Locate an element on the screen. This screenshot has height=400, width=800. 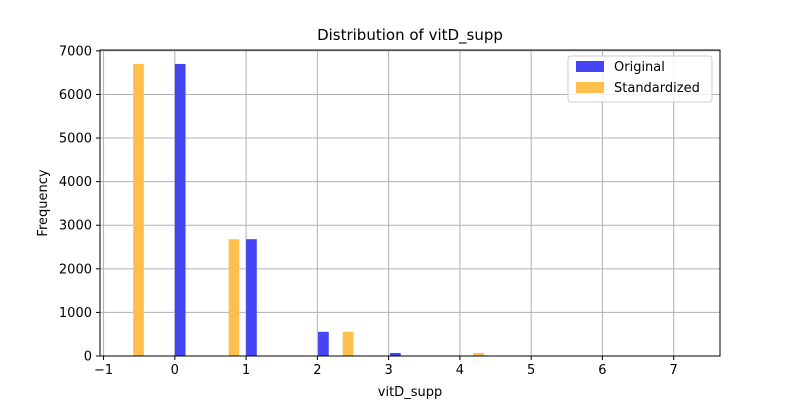
x-tick-label: 6 is located at coordinates (602, 370).